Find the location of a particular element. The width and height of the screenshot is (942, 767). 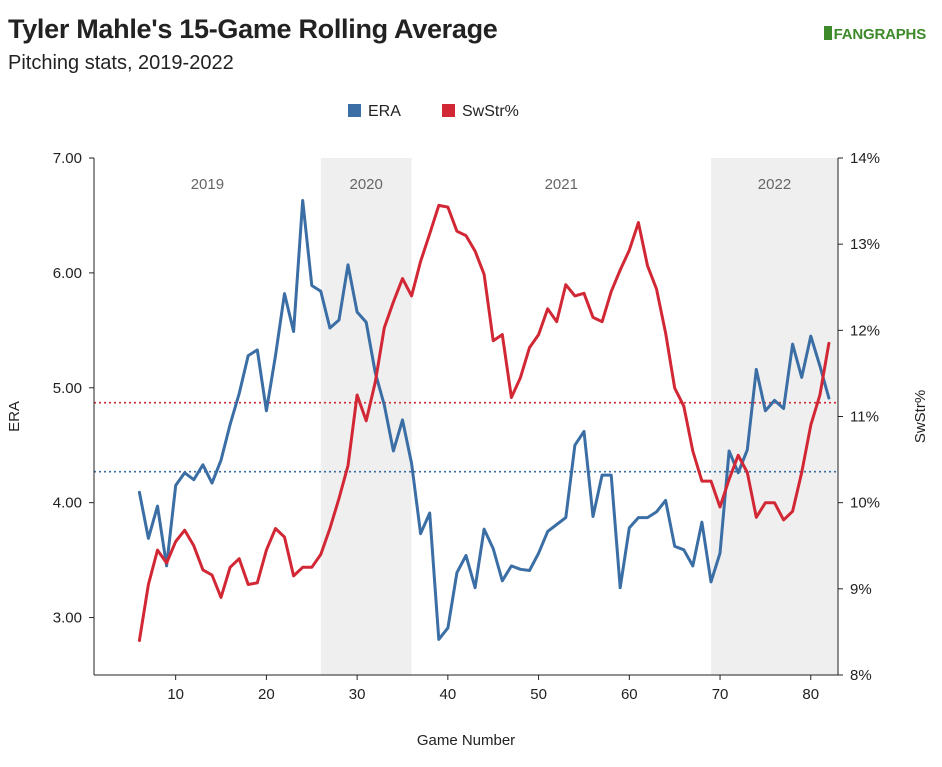

legend-swatch-era is located at coordinates (354, 110).